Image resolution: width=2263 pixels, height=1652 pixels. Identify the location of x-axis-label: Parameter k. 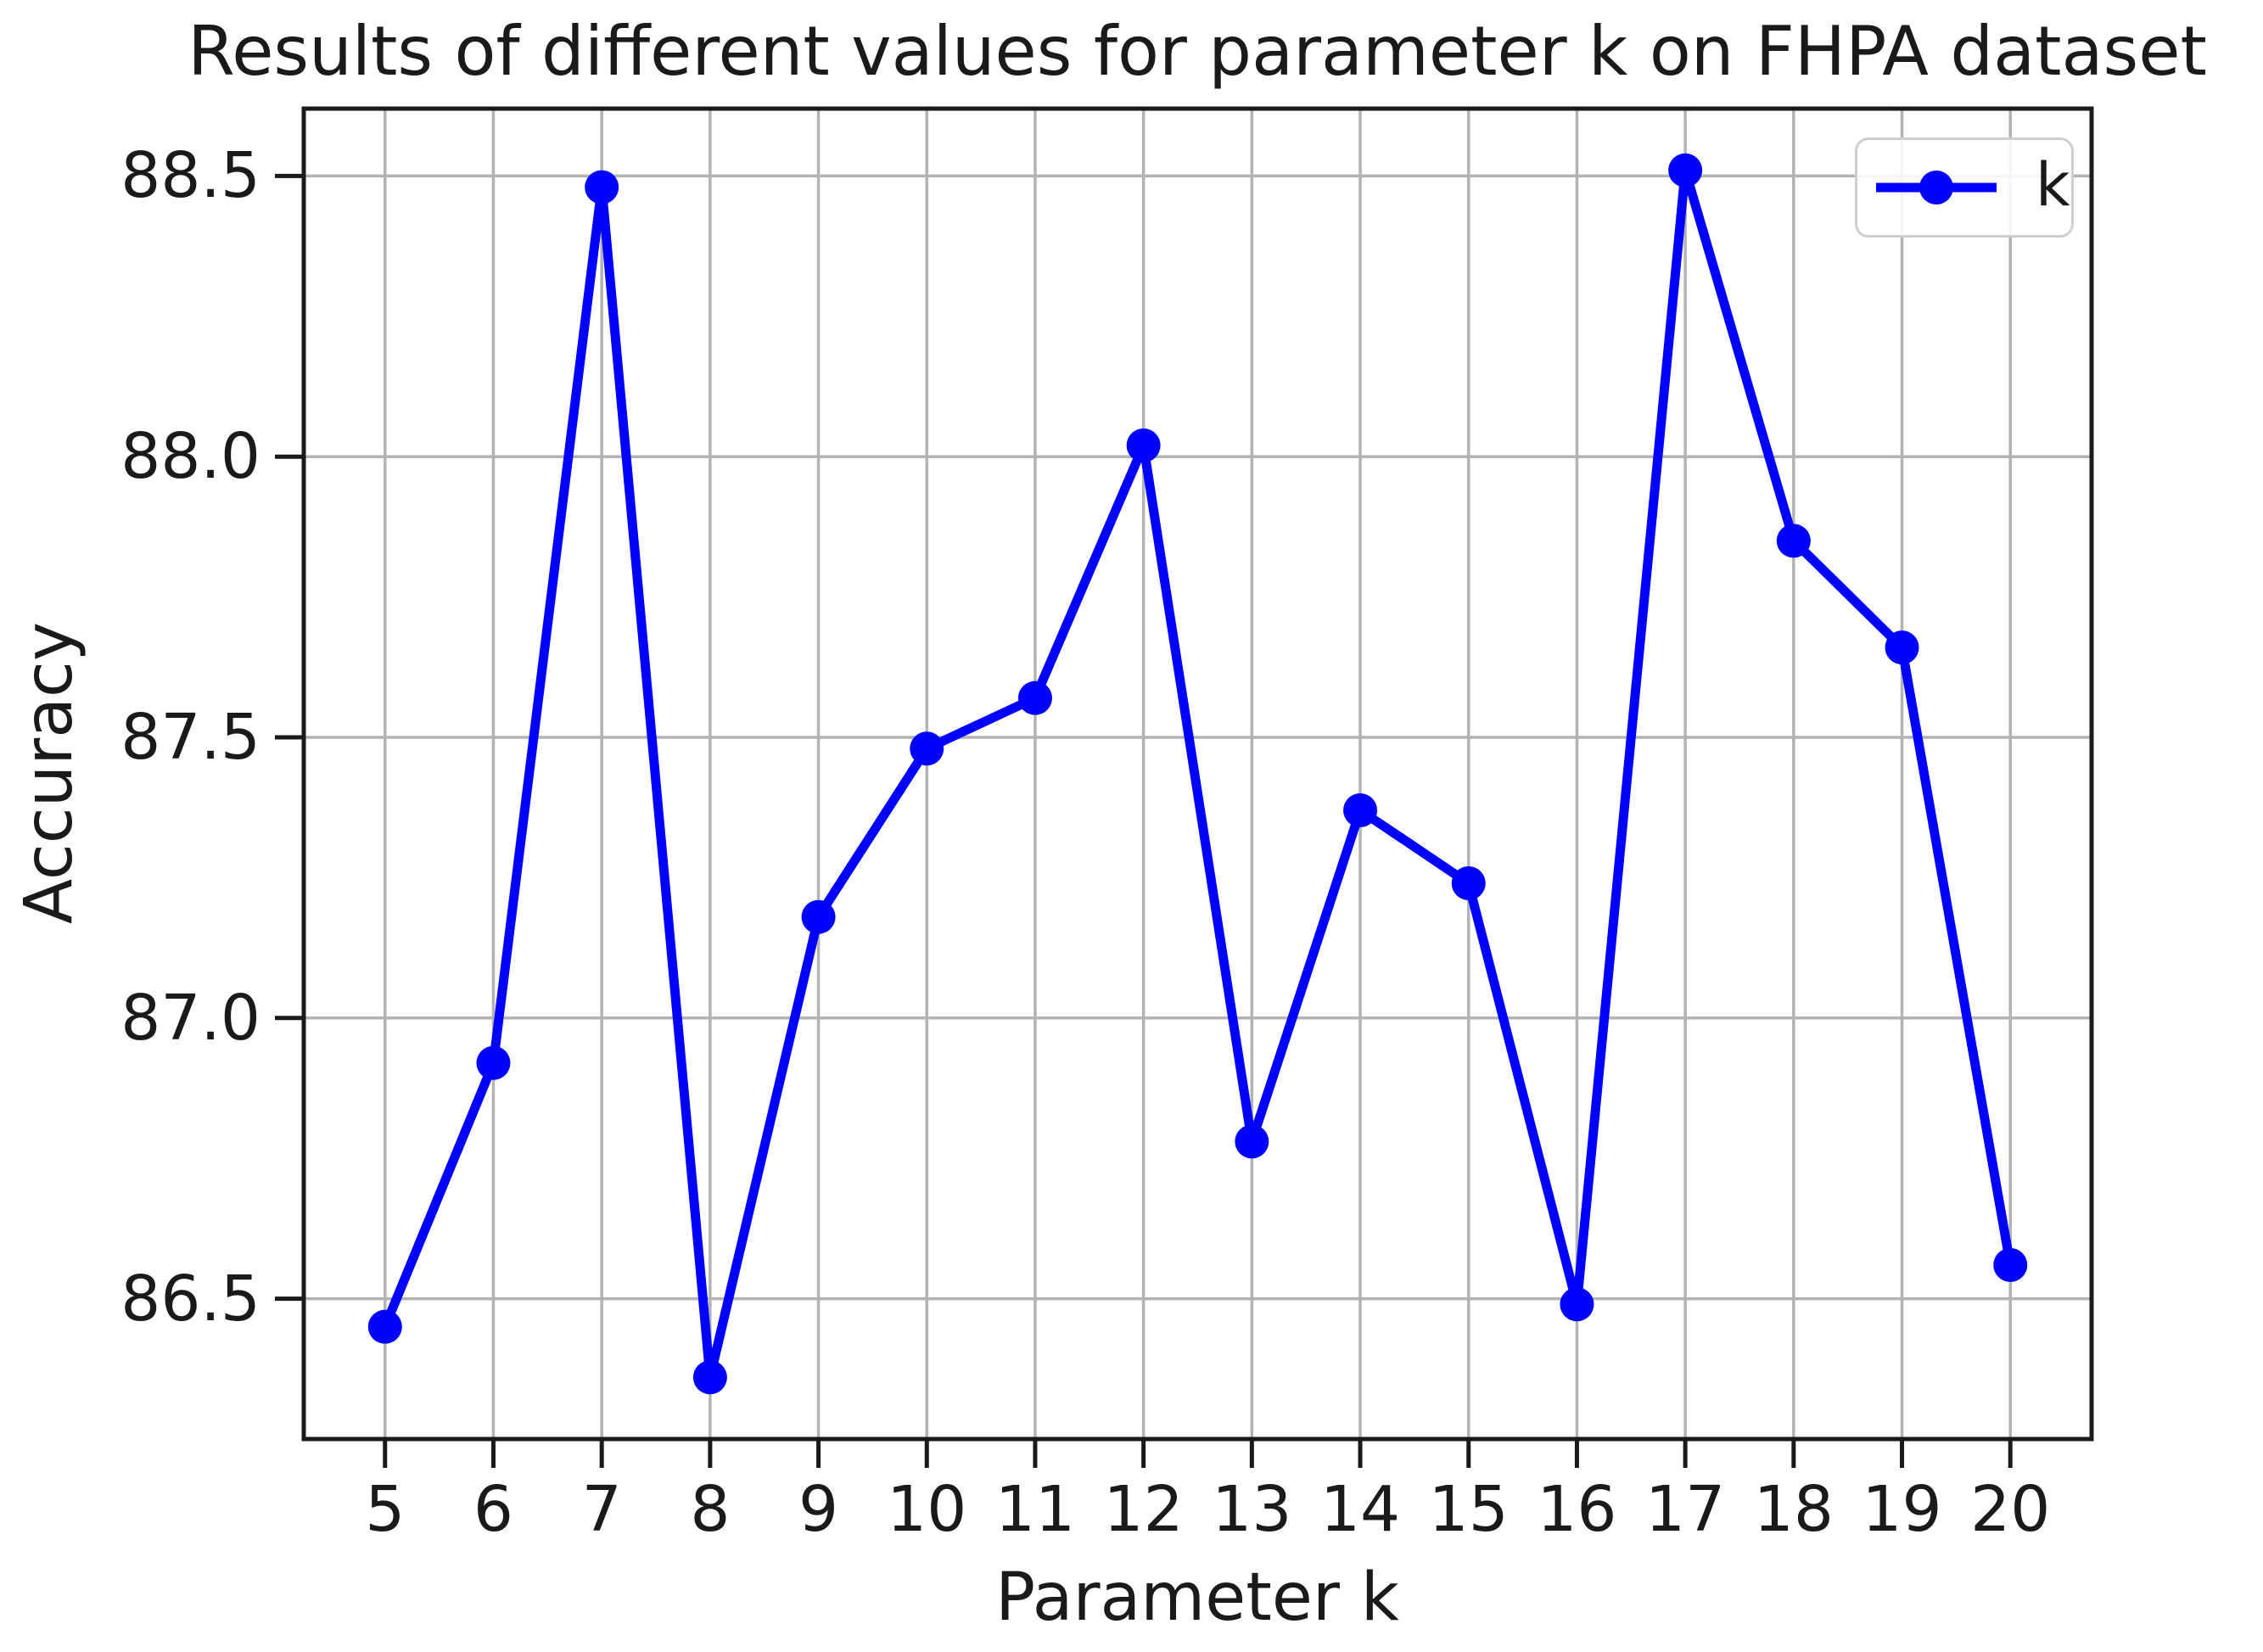
(1197, 1598).